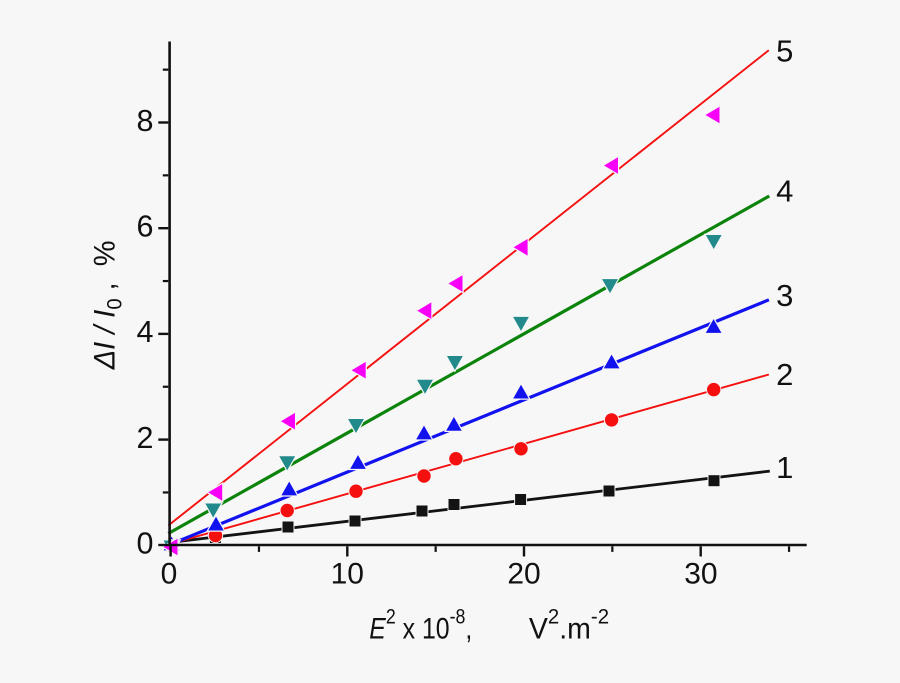  Describe the element at coordinates (569, 625) in the screenshot. I see `svg-text: V2.m-2` at that location.